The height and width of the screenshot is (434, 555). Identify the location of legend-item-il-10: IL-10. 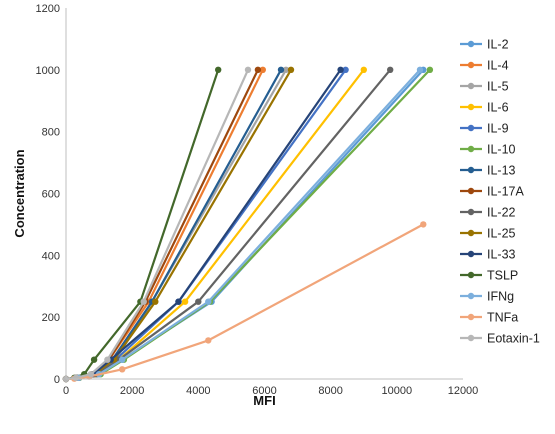
(488, 150).